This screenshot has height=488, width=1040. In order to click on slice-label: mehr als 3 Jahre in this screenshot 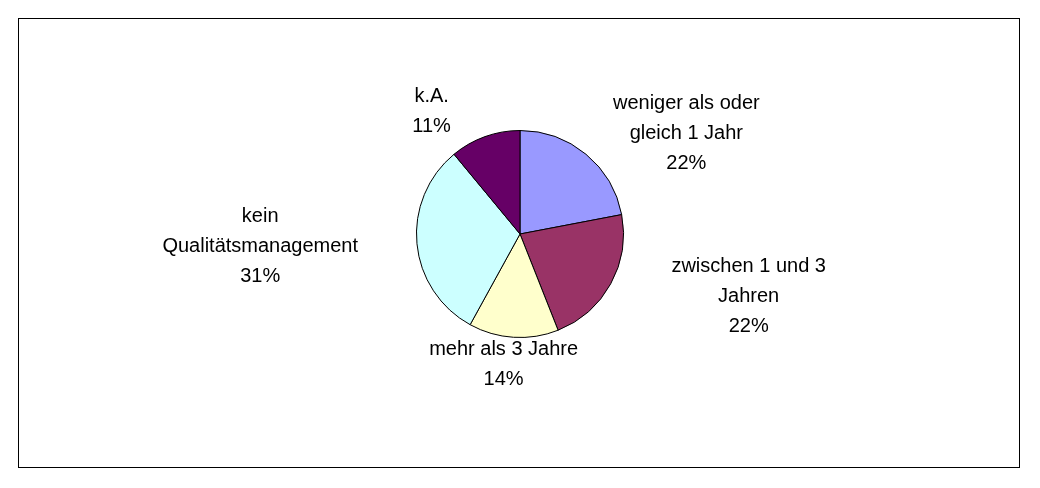, I will do `click(504, 347)`.